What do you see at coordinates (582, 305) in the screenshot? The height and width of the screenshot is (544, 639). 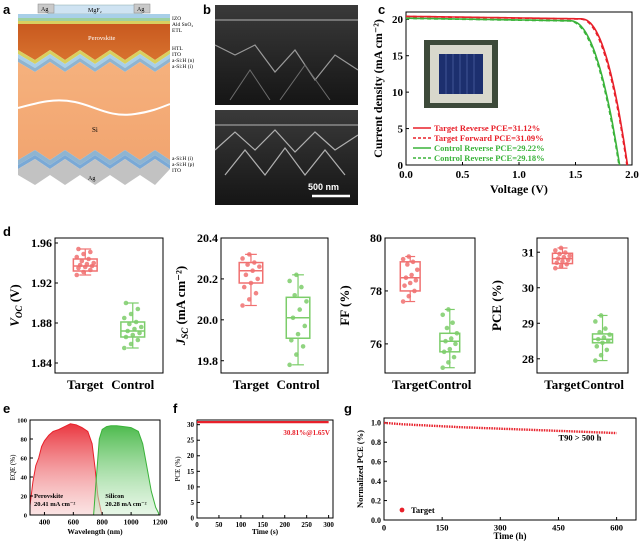 I see `d4-plot-frame` at bounding box center [582, 305].